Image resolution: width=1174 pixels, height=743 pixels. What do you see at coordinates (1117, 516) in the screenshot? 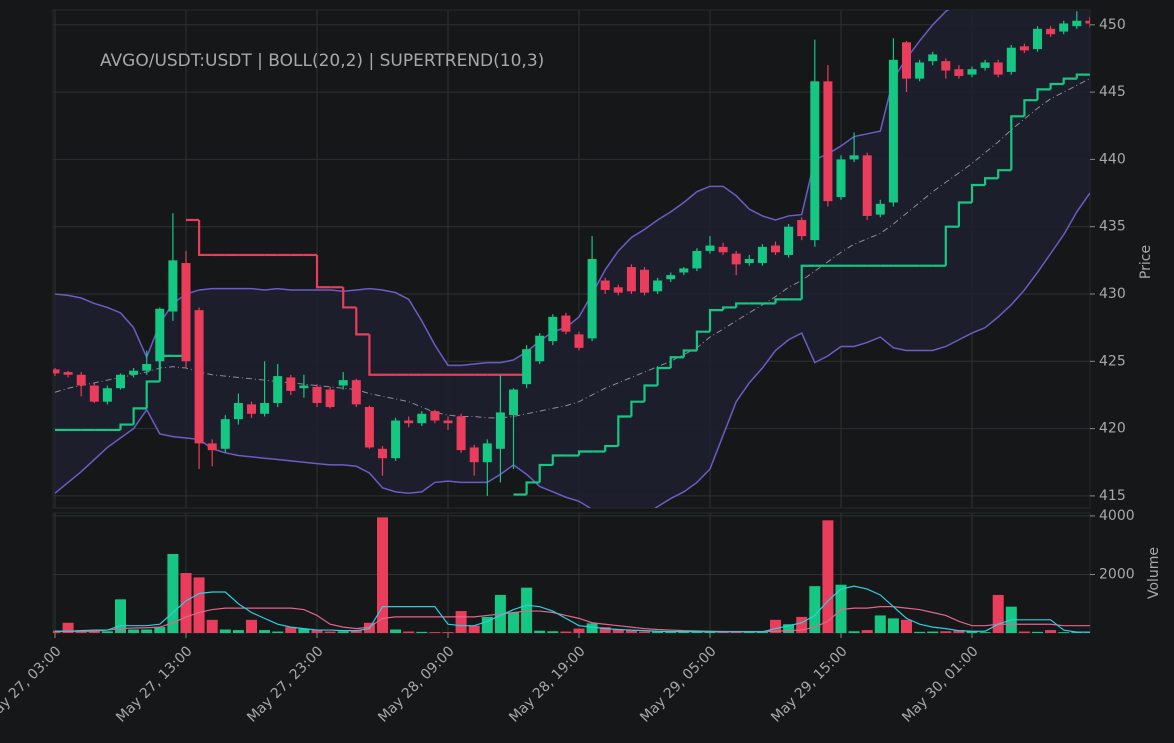
I see `y-tick-label: 4000` at bounding box center [1117, 516].